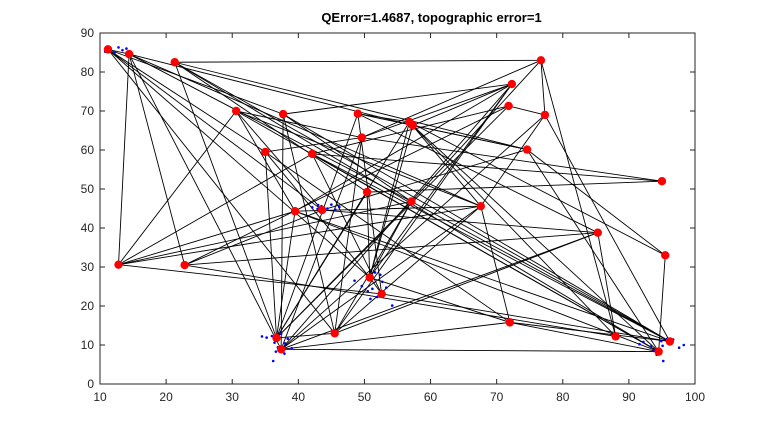 Image resolution: width=768 pixels, height=432 pixels. I want to click on y-tick-label: 0, so click(90, 384).